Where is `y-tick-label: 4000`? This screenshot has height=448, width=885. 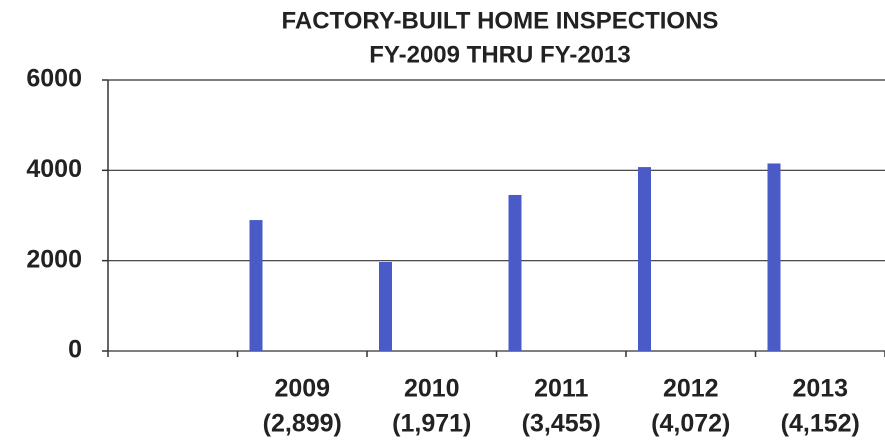
y-tick-label: 4000 is located at coordinates (54, 169).